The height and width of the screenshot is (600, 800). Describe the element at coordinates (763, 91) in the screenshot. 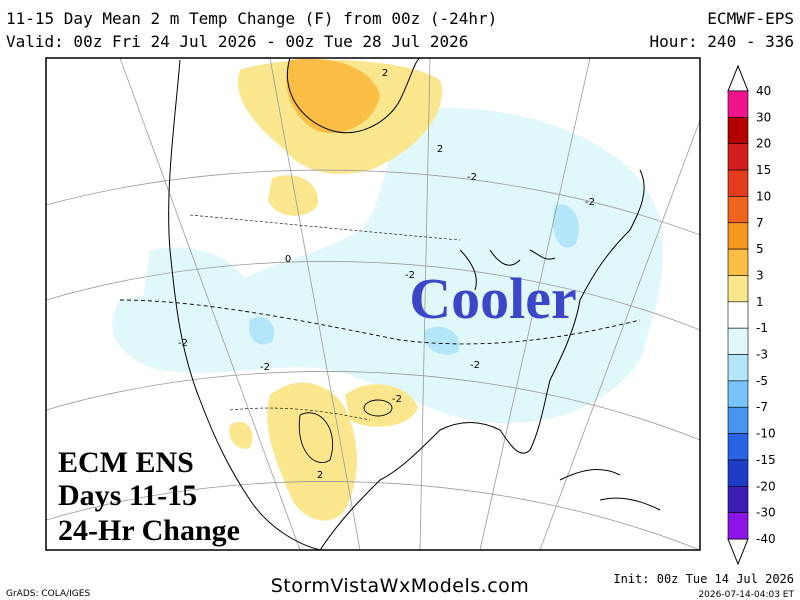

I see `colorbar-label: 40` at that location.